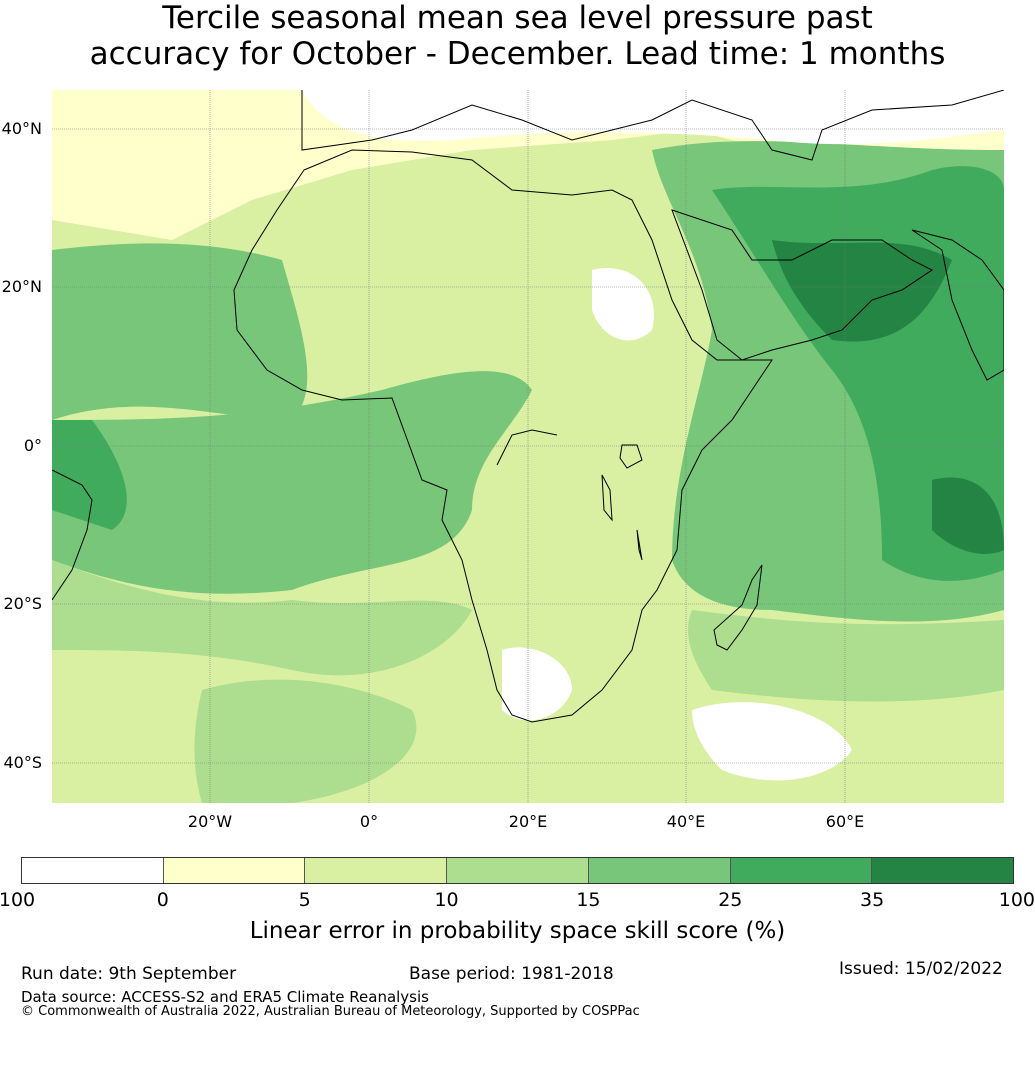 Image resolution: width=1035 pixels, height=1065 pixels. I want to click on lat-label-40s: 40°S, so click(22, 762).